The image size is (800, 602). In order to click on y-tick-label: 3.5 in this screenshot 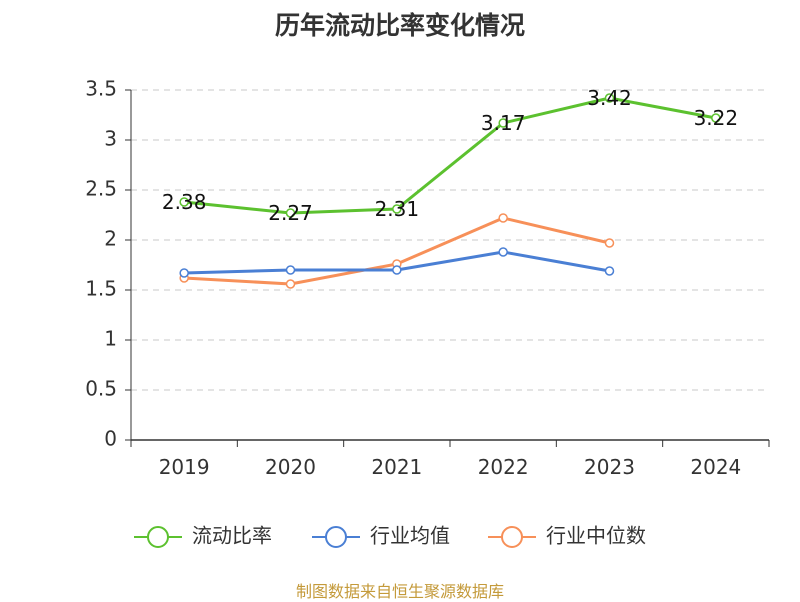, I will do `click(101, 89)`.